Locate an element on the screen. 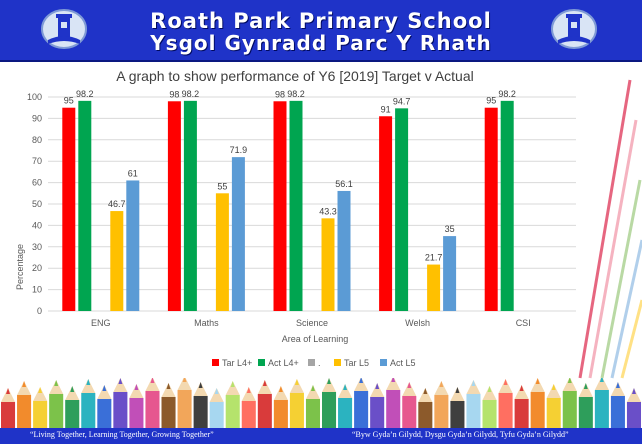 The width and height of the screenshot is (642, 444). y-tick-label: 50 is located at coordinates (37, 204).